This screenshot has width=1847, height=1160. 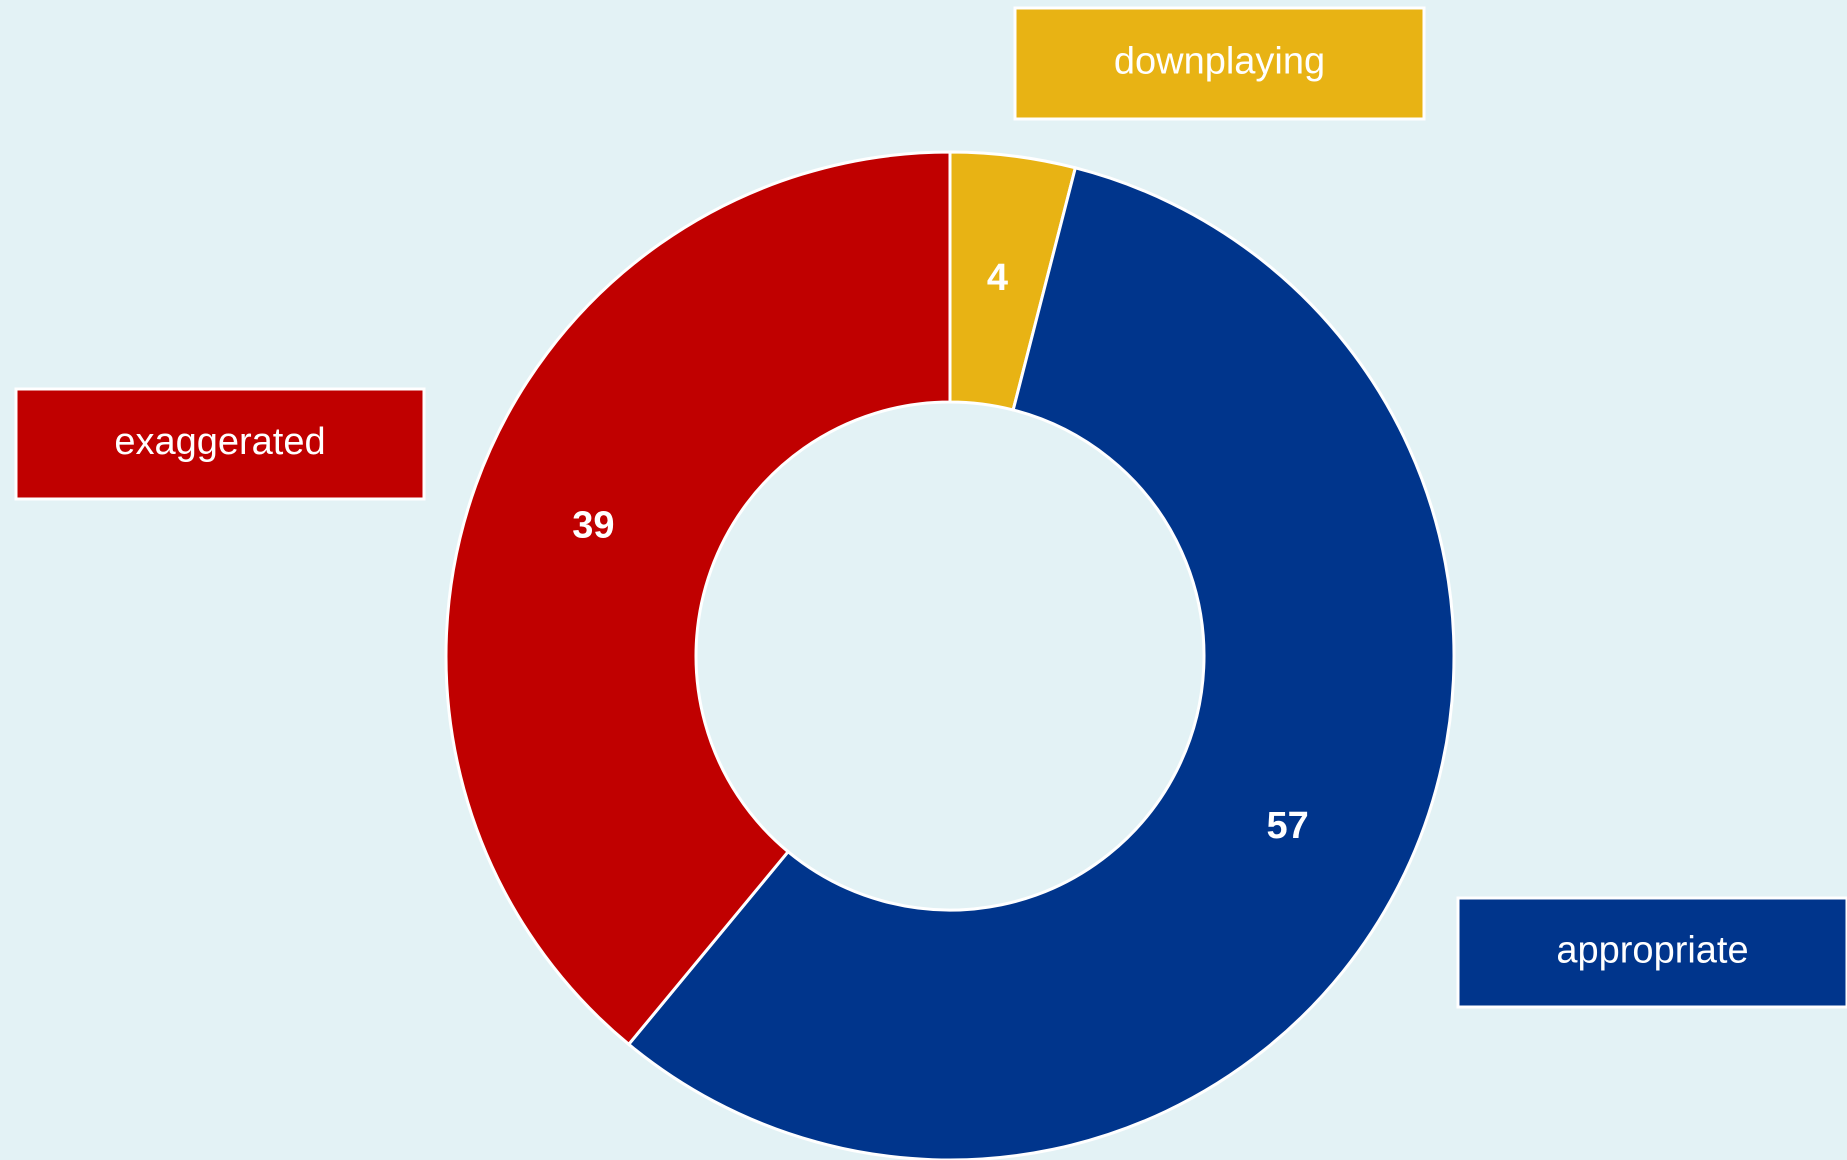 What do you see at coordinates (1288, 826) in the screenshot?
I see `value-label: 57` at bounding box center [1288, 826].